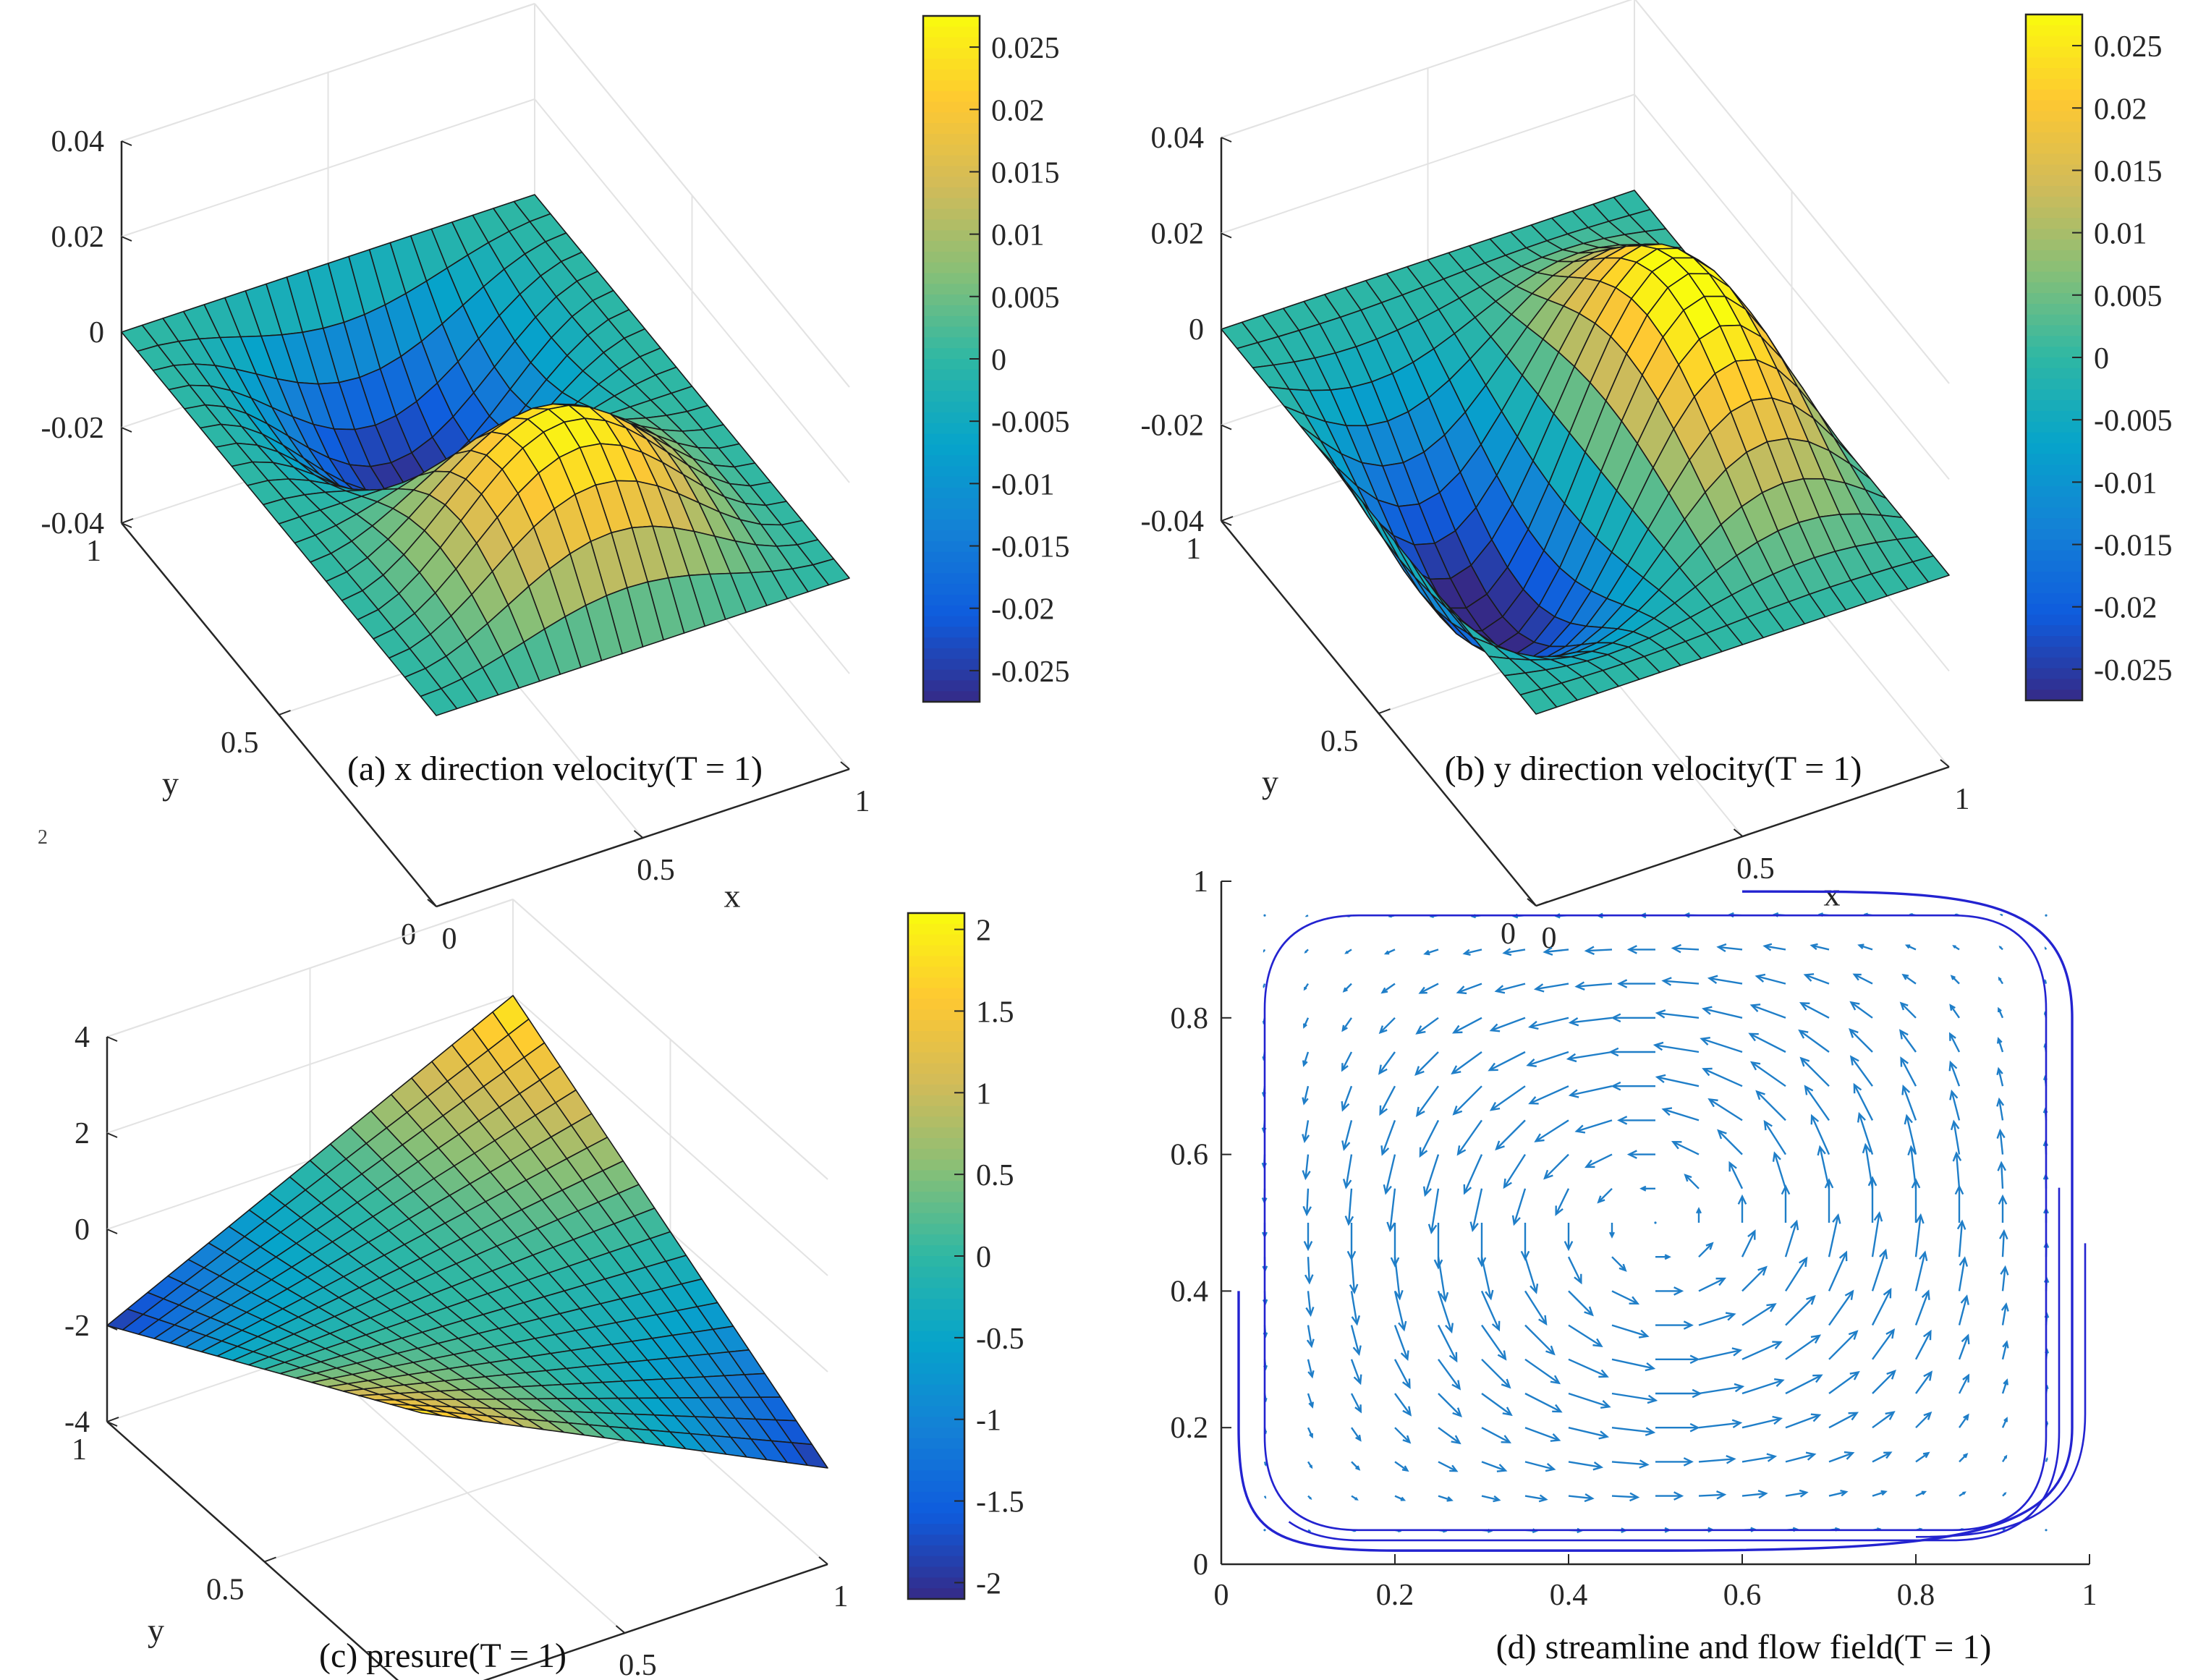 The width and height of the screenshot is (2185, 1680). Describe the element at coordinates (1178, 138) in the screenshot. I see `z-tick-label: 0.04` at that location.